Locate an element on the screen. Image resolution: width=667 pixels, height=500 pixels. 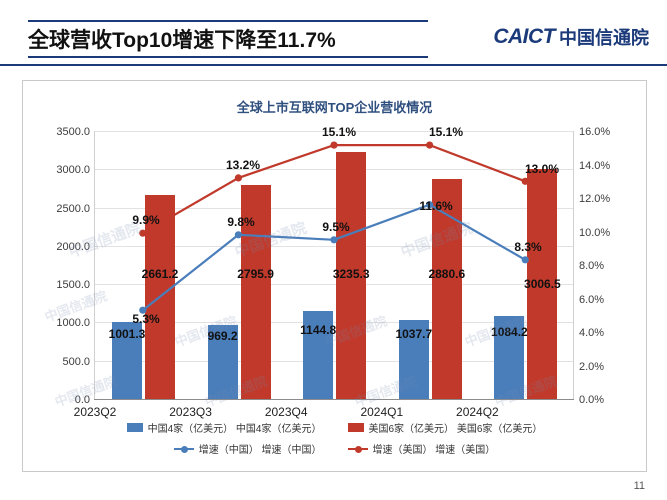
y2-axis-tick: 10.0% is located at coordinates (595, 232).